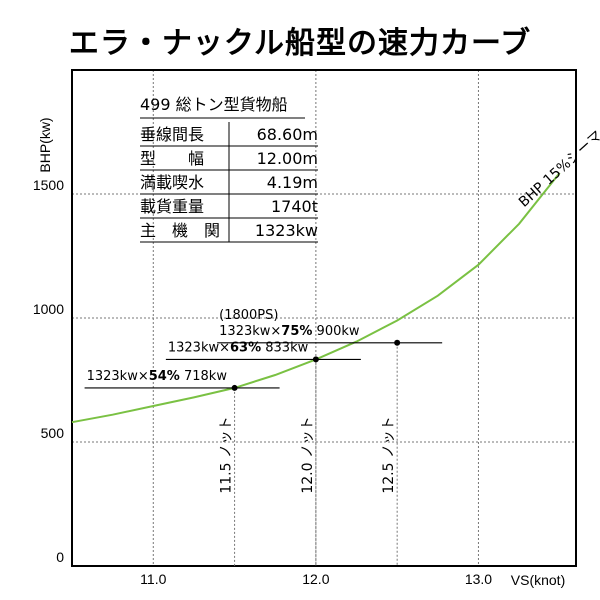  I want to click on spec-label: 垂線間長, so click(172, 134).